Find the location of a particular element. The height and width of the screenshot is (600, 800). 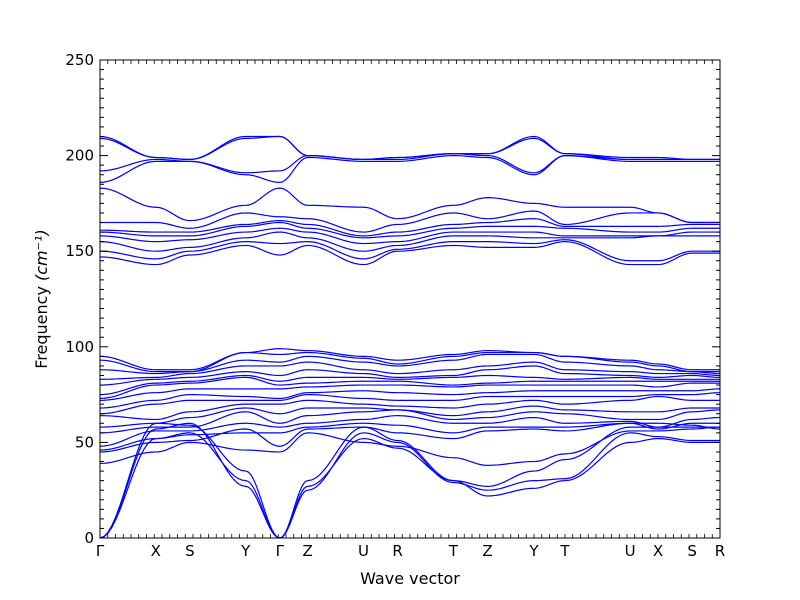

y-tick-label: 100 is located at coordinates (79, 347).